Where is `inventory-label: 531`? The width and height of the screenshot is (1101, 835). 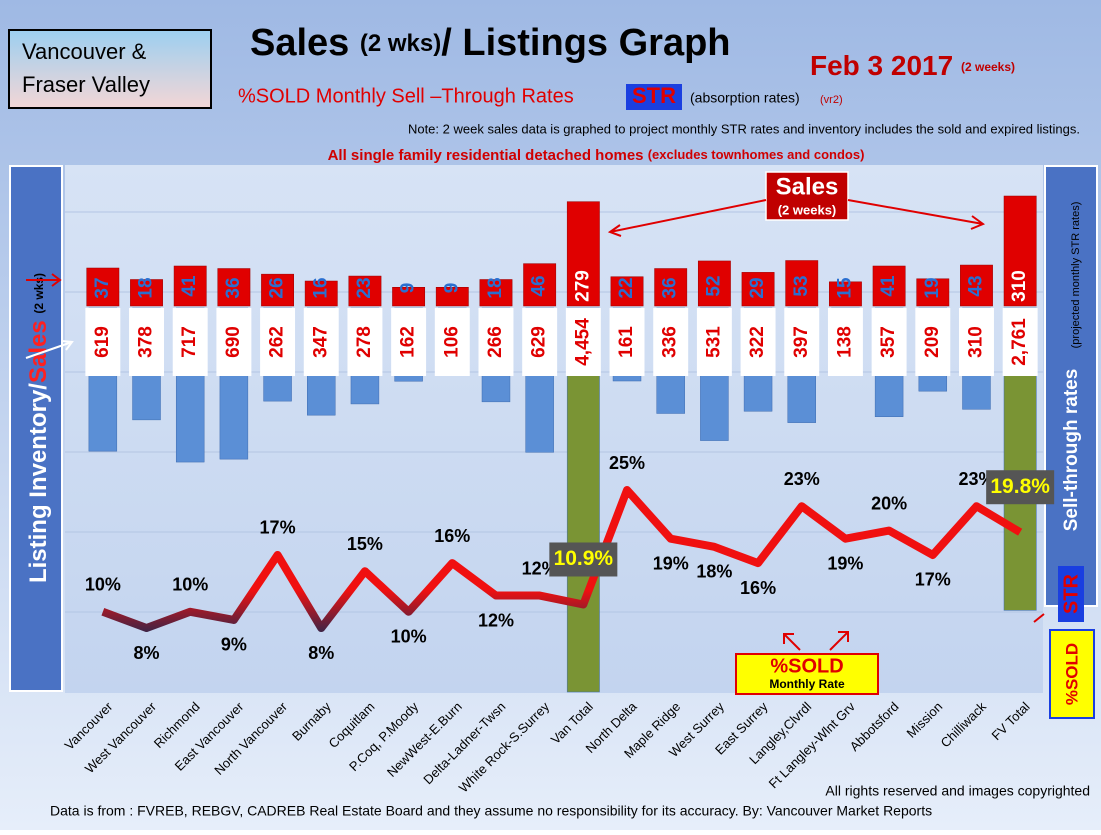 inventory-label: 531 is located at coordinates (713, 342).